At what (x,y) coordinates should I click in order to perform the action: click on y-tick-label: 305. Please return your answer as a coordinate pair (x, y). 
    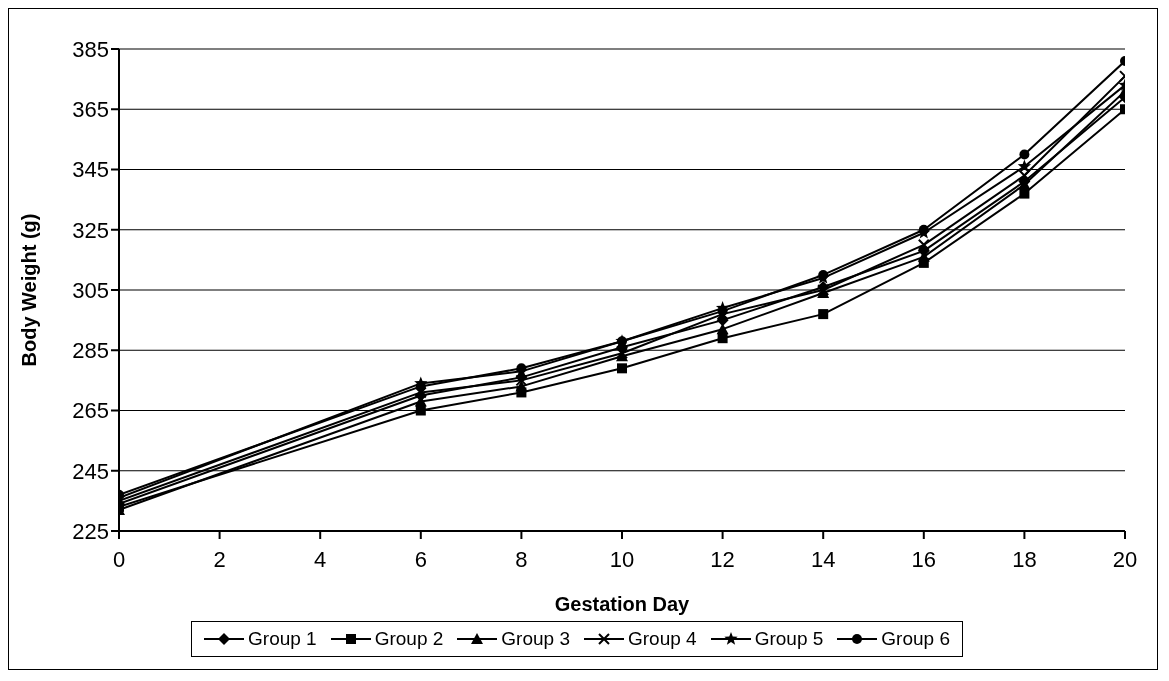
    Looking at the image, I should click on (90, 290).